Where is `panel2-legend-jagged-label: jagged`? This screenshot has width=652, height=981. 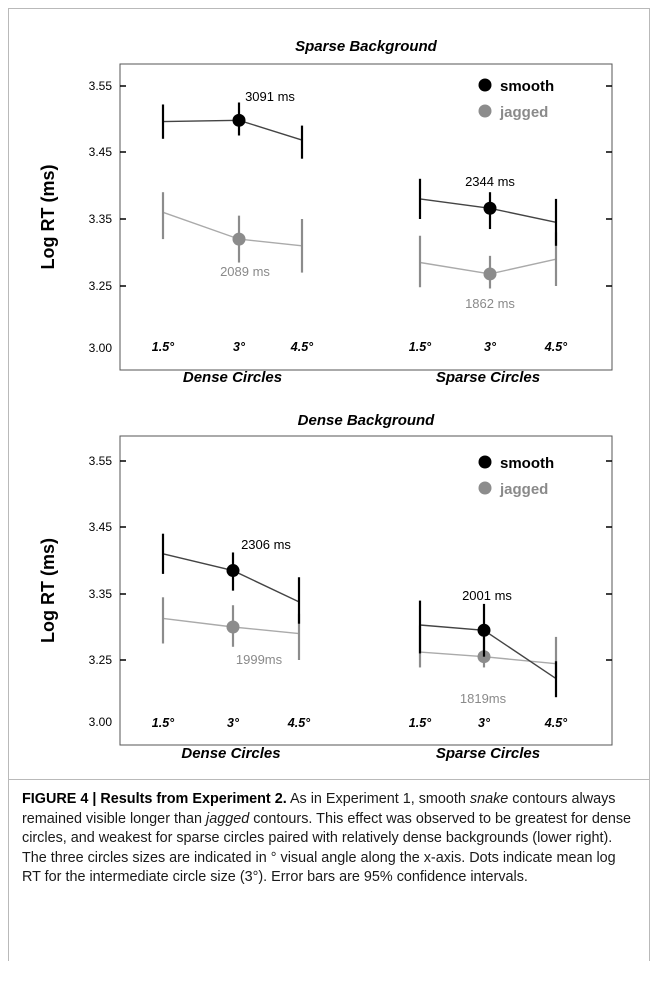
panel2-legend-jagged-label: jagged is located at coordinates (523, 489).